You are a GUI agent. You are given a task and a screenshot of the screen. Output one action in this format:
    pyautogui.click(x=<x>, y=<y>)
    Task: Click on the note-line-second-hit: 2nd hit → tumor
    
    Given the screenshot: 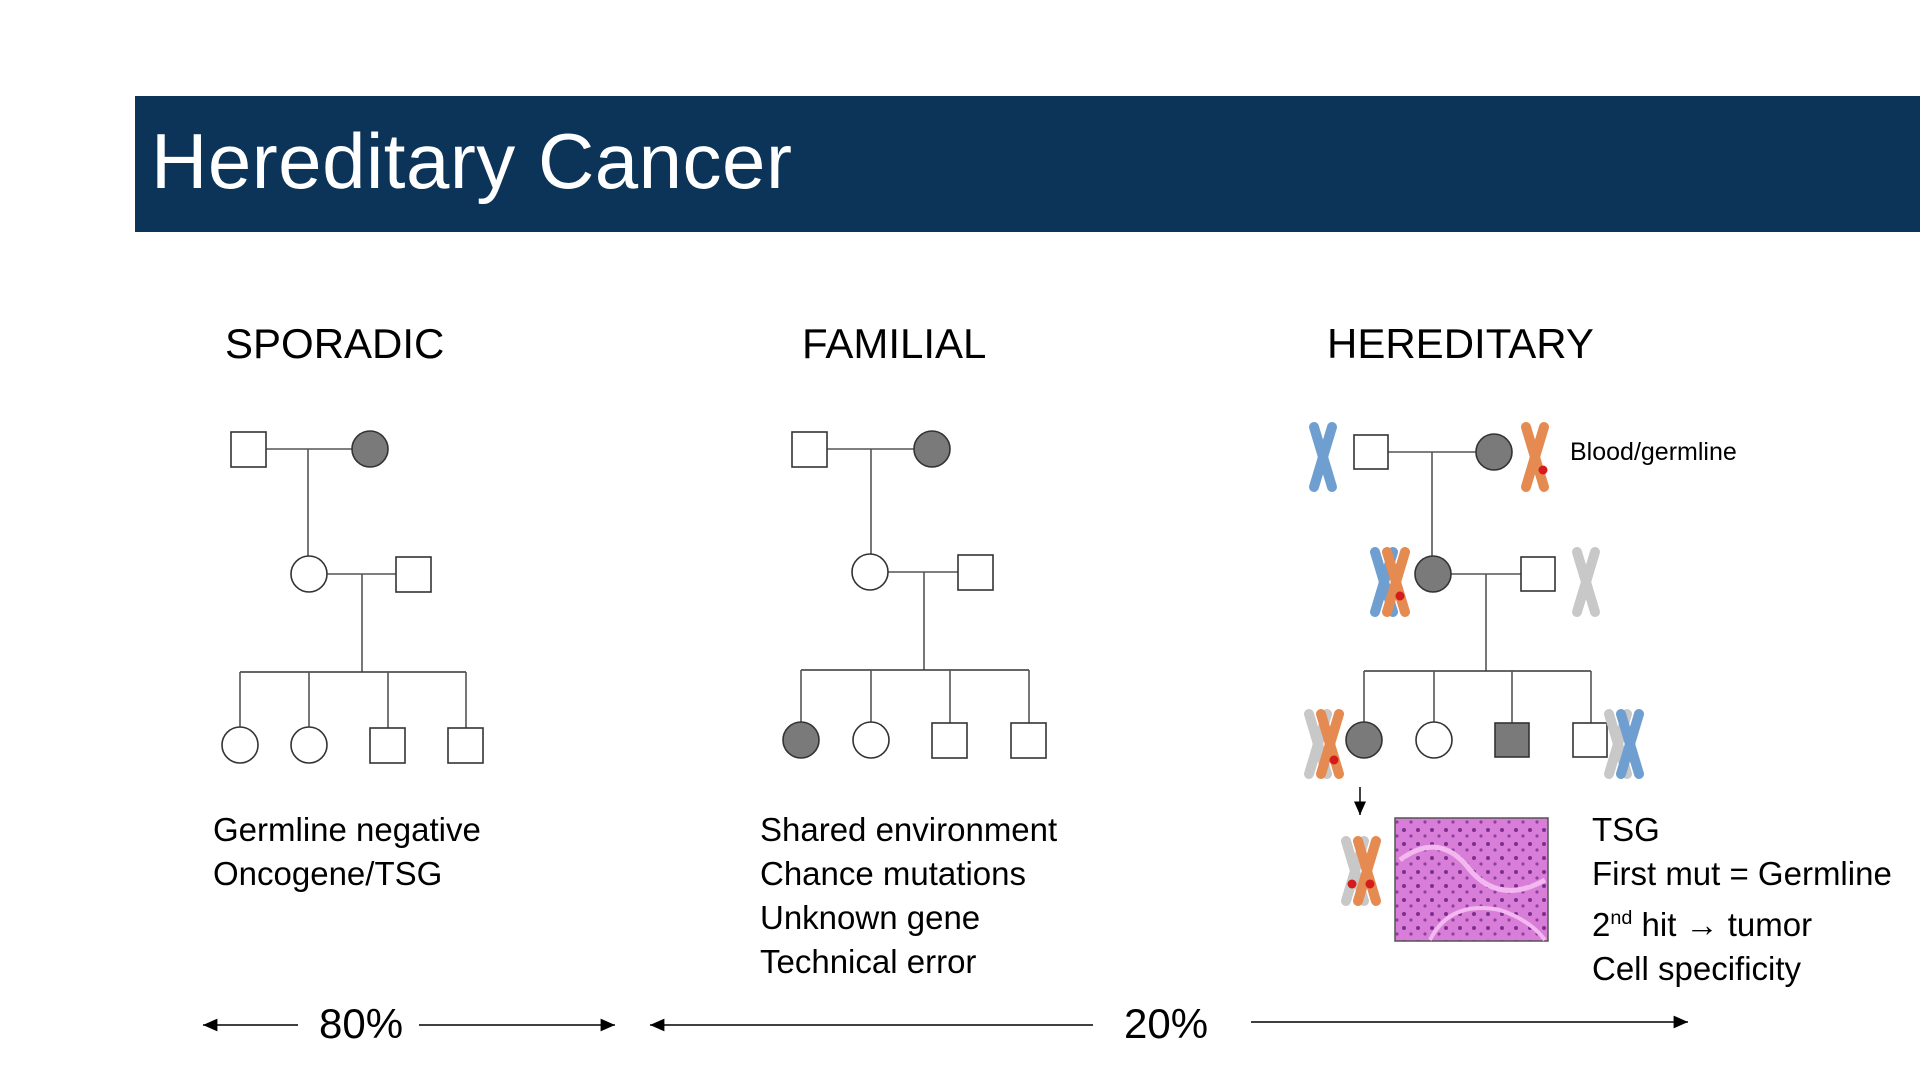 What is the action you would take?
    pyautogui.click(x=1702, y=924)
    